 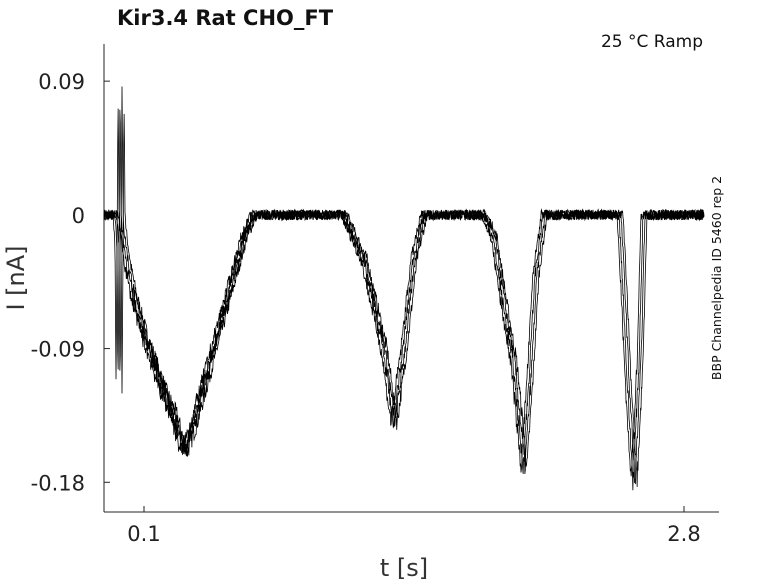 What do you see at coordinates (143, 534) in the screenshot?
I see `x-tick-label: 0.1` at bounding box center [143, 534].